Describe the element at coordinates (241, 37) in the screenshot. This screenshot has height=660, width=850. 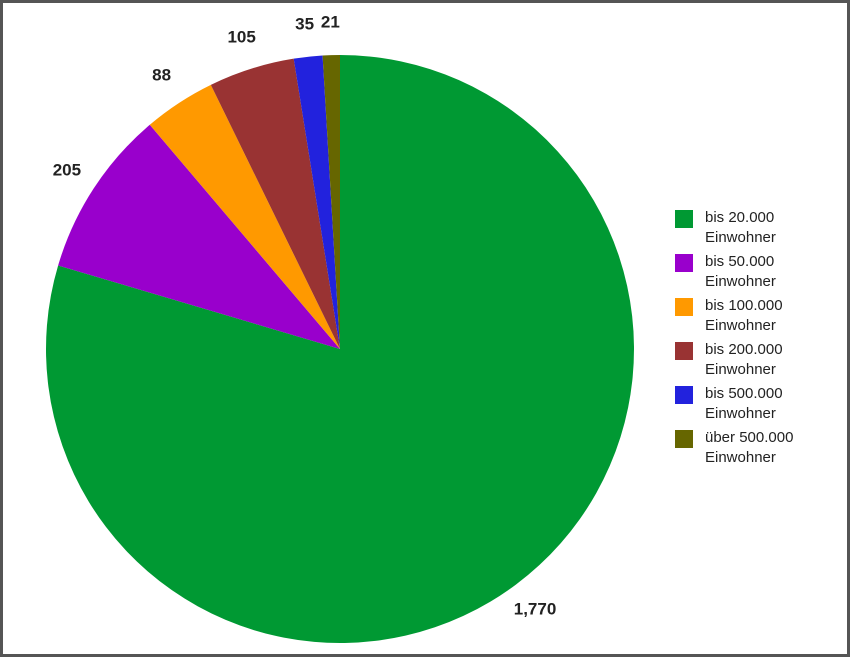
I see `data-label: 105` at that location.